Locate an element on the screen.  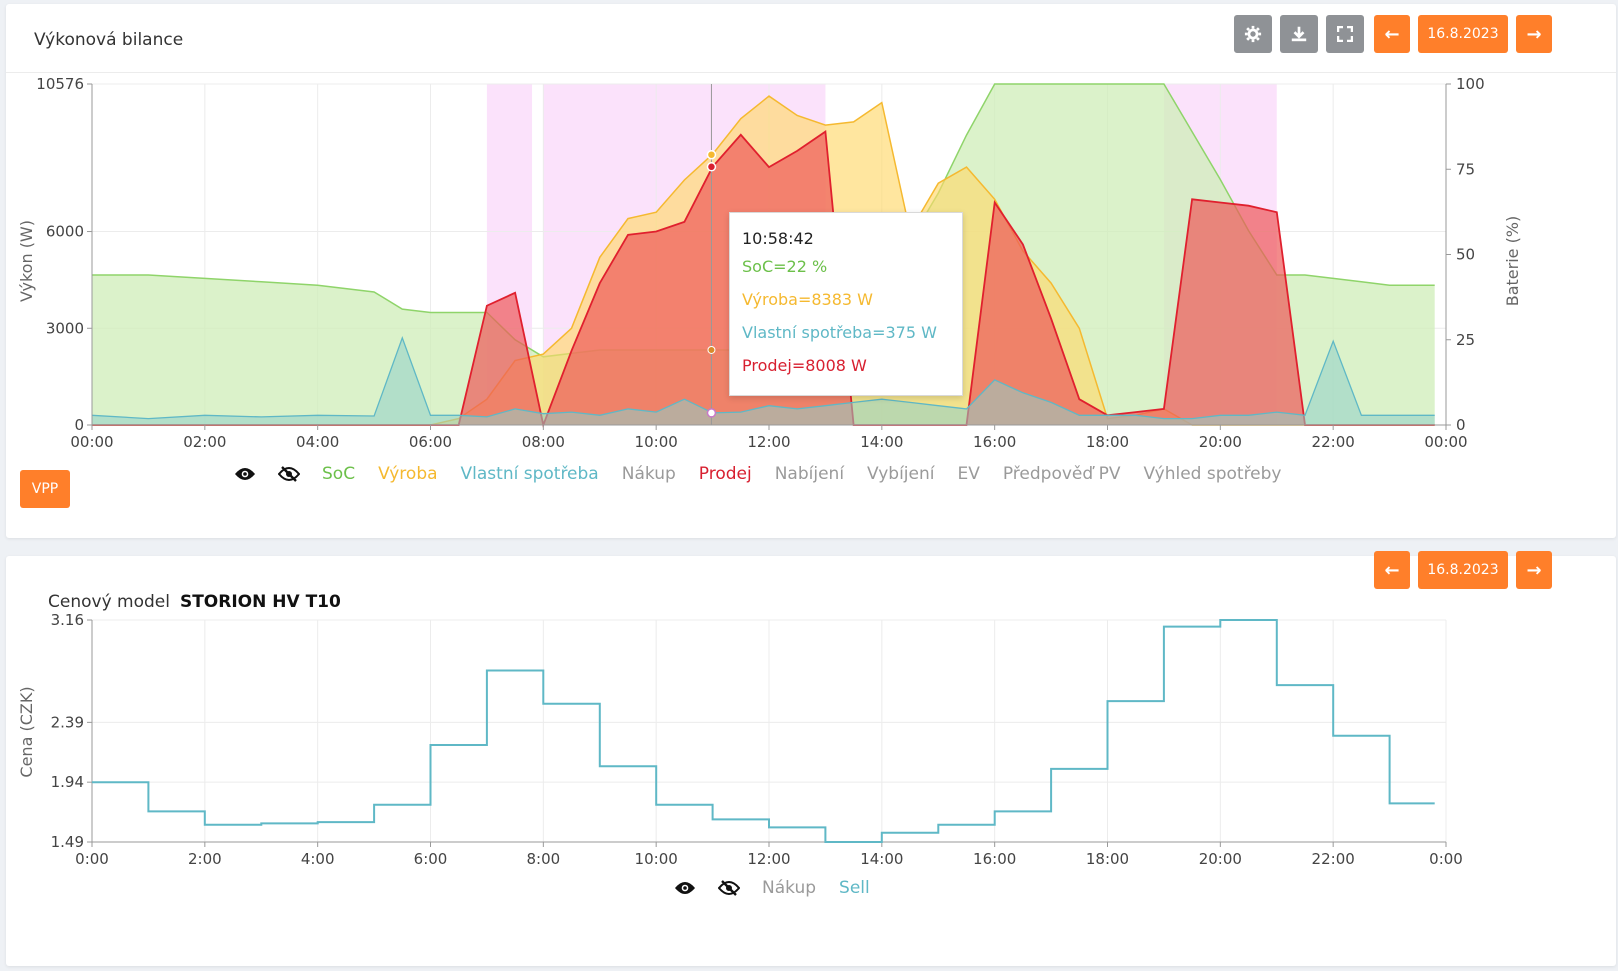
y-tick-label: 3000 is located at coordinates (65, 328).